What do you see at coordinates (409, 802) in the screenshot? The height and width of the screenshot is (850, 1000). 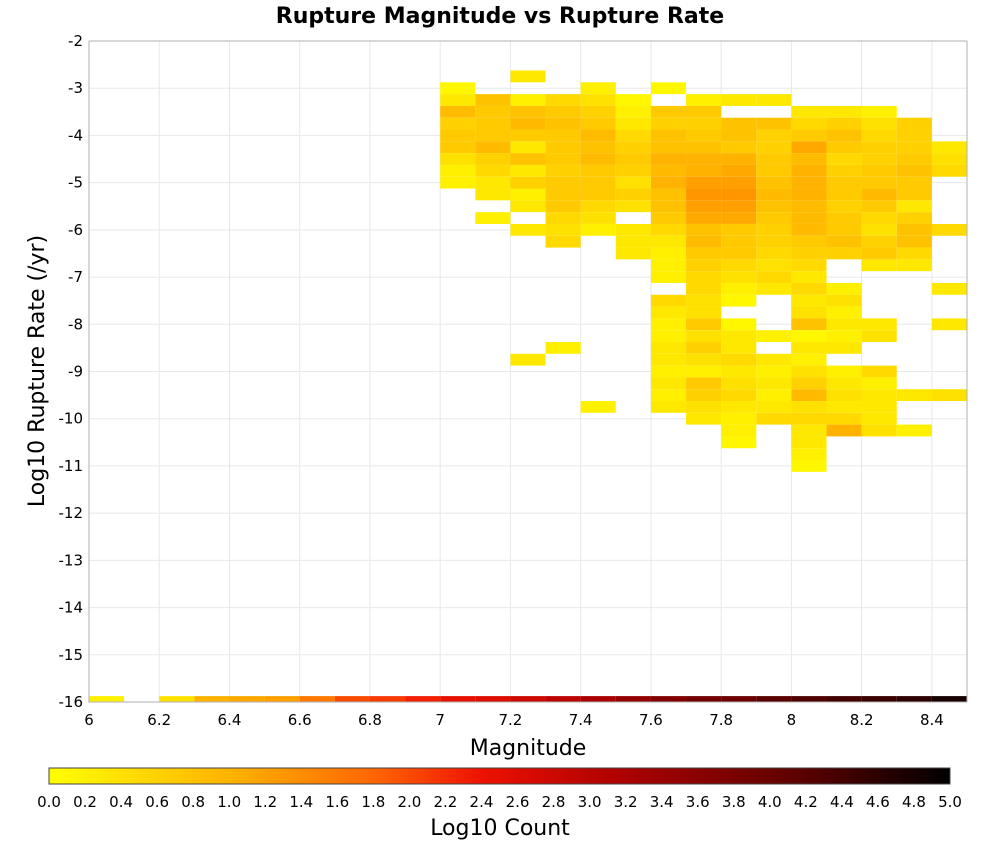 I see `colorbar-tick-label: 2.0` at bounding box center [409, 802].